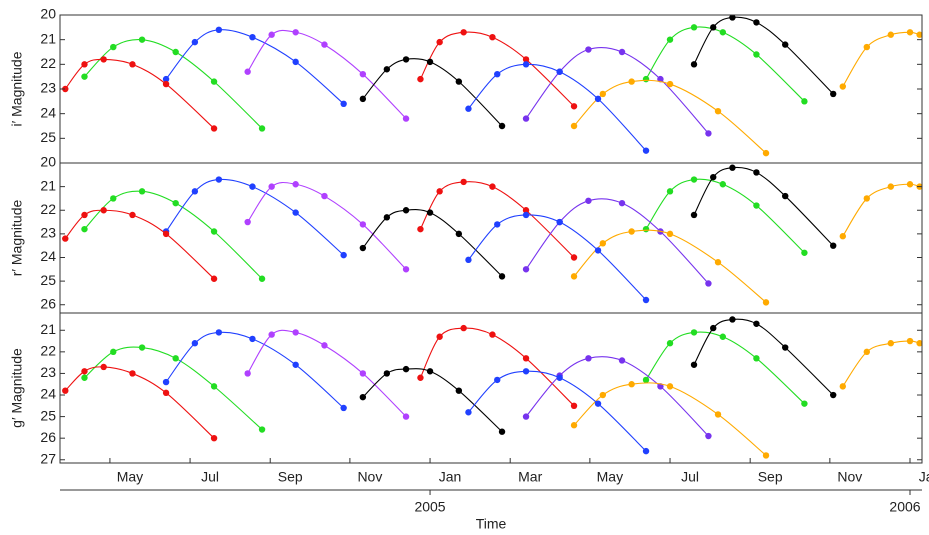 The width and height of the screenshot is (929, 535). Describe the element at coordinates (130, 477) in the screenshot. I see `x-tick-label: May` at that location.